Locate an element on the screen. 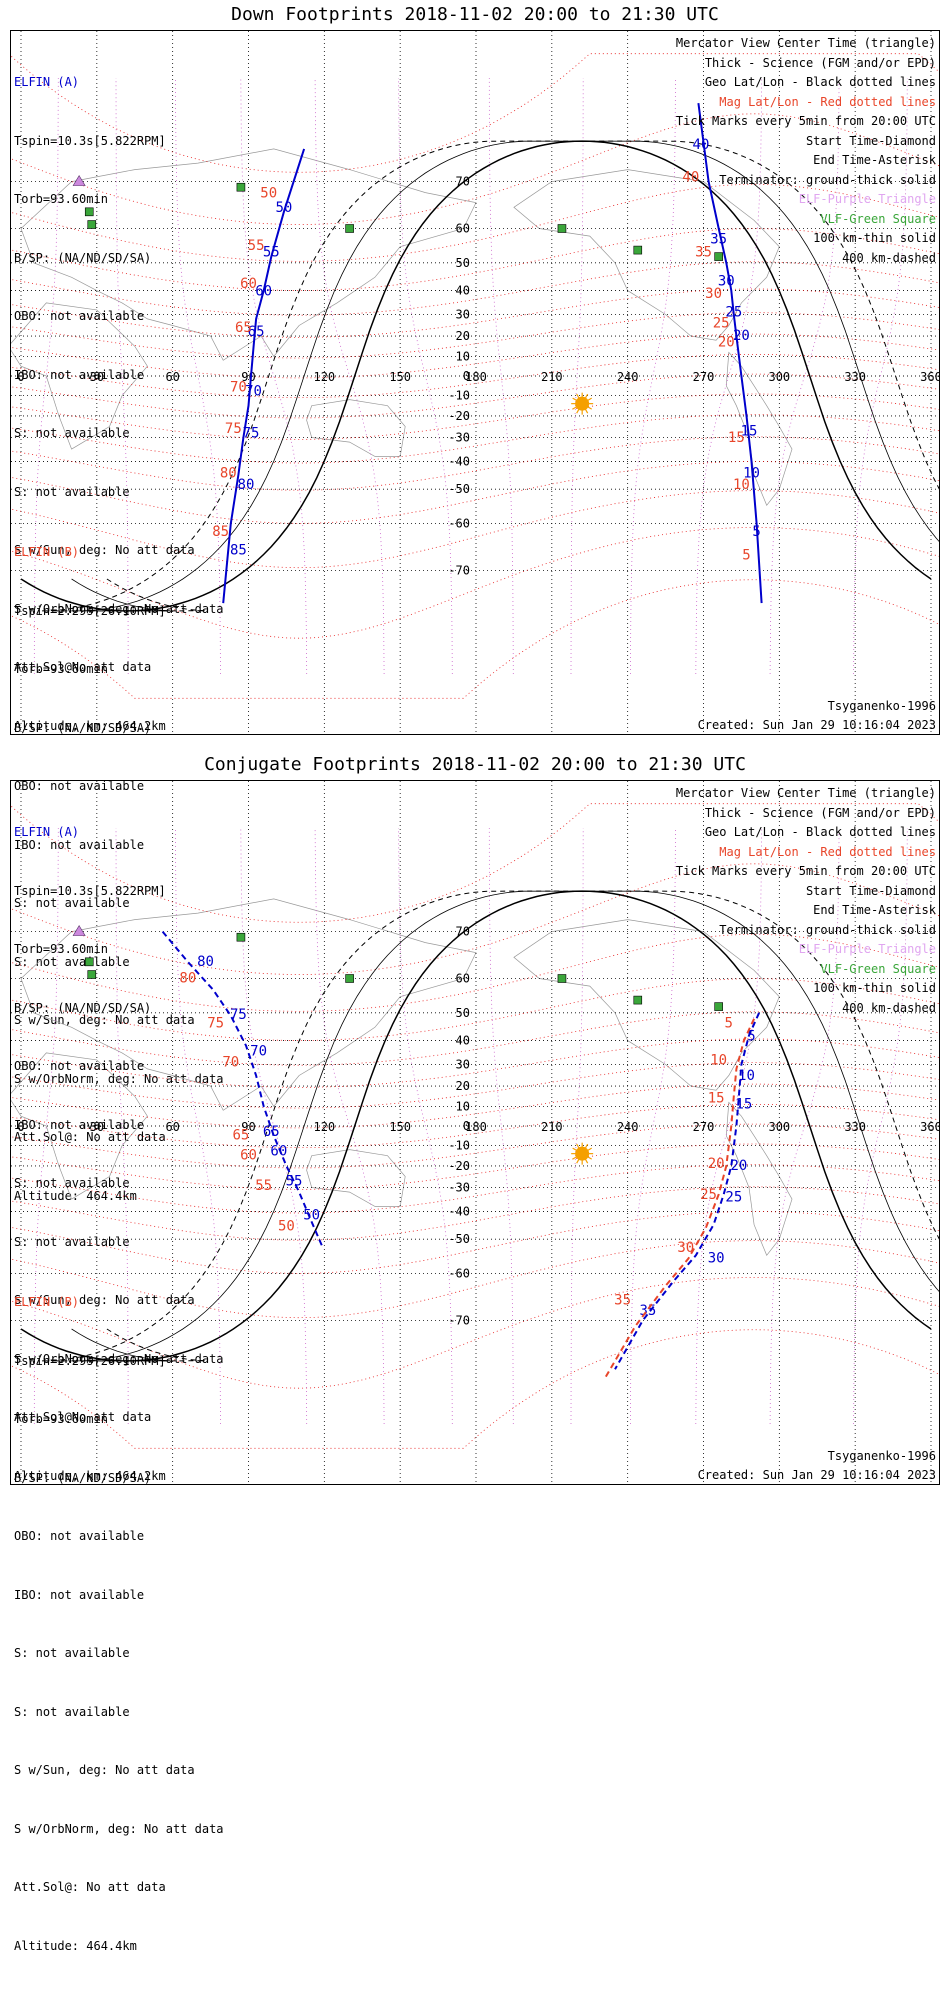  y-tick-label: 70 is located at coordinates (463, 932).